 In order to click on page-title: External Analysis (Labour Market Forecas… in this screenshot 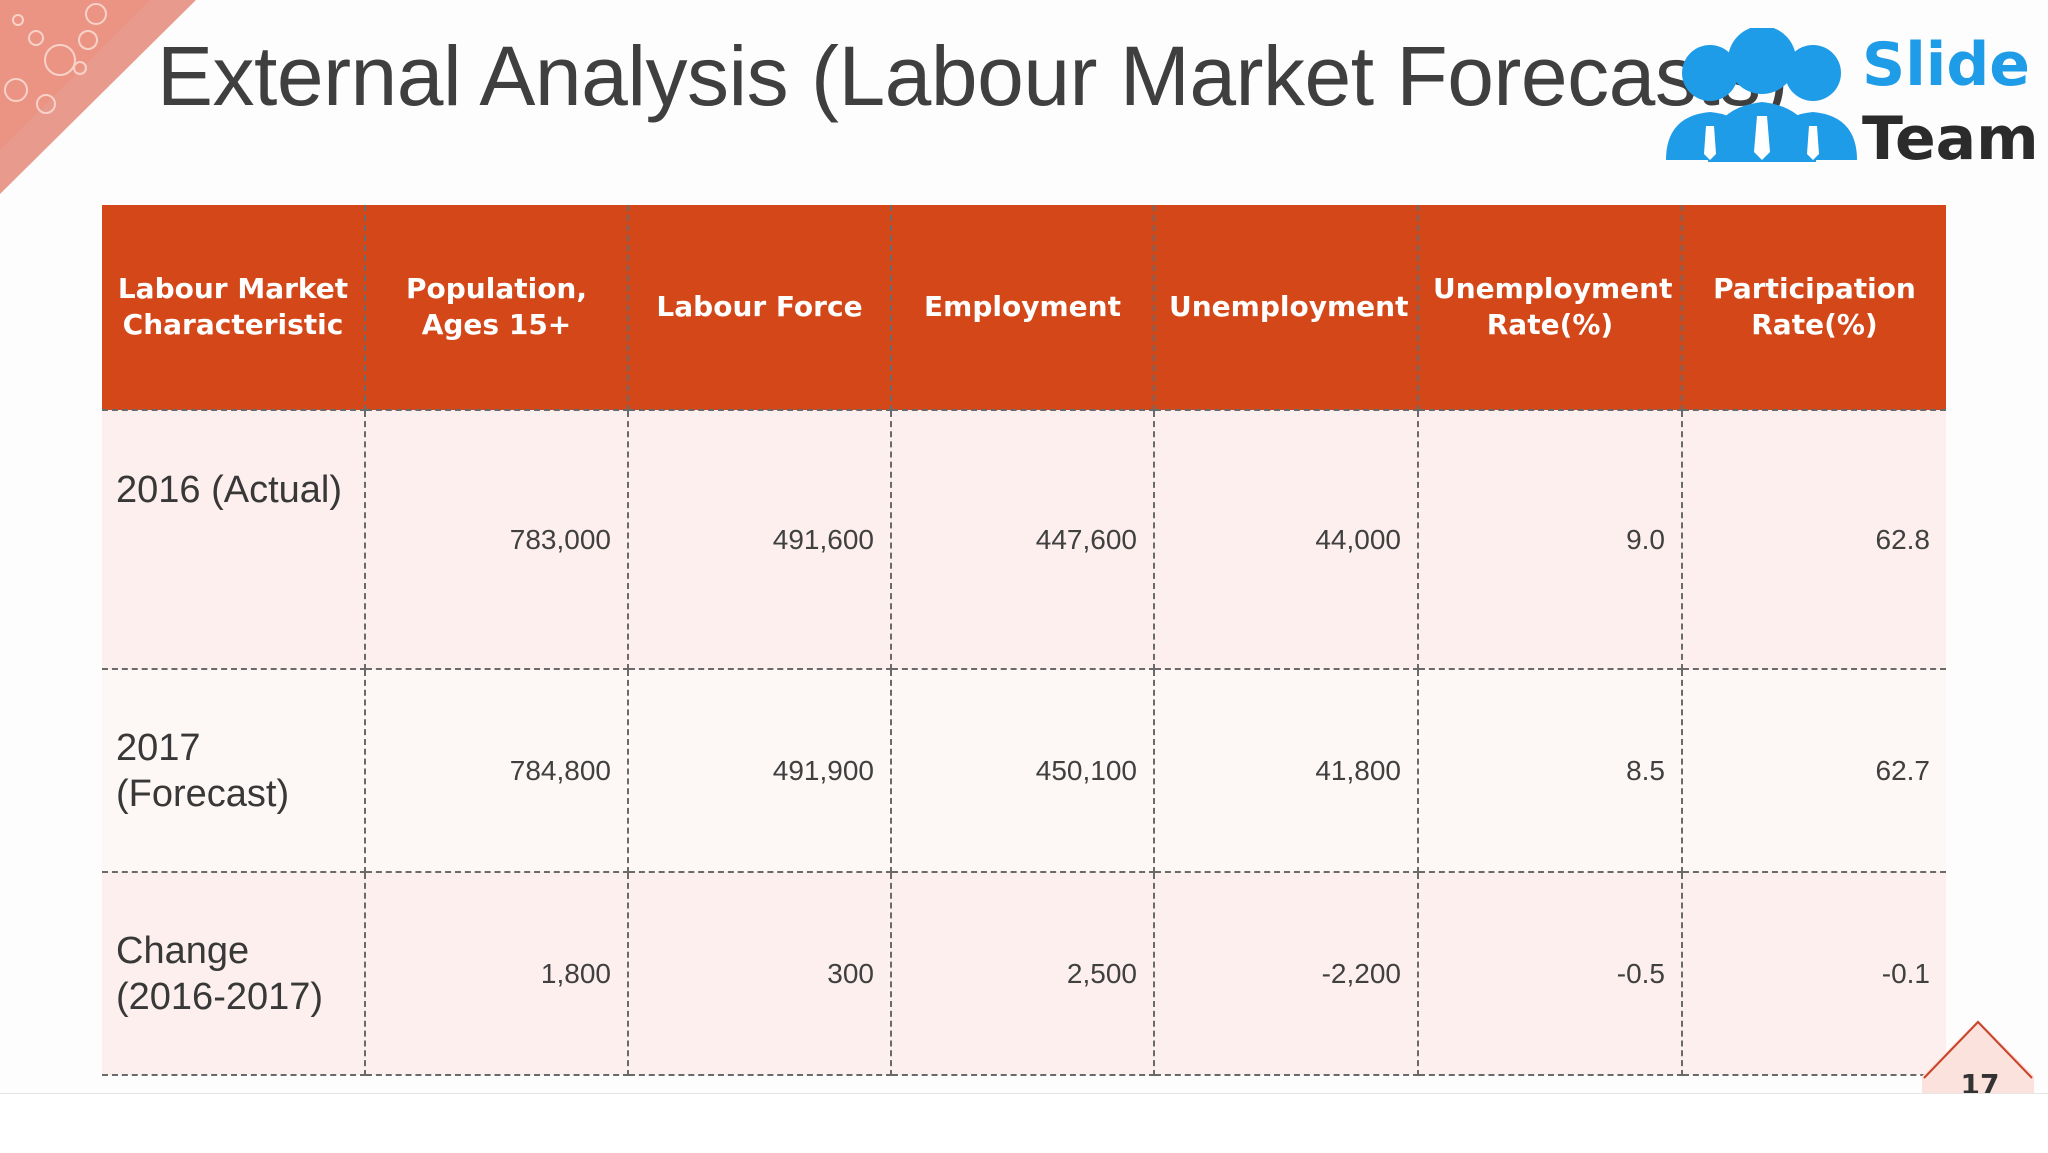, I will do `click(973, 76)`.